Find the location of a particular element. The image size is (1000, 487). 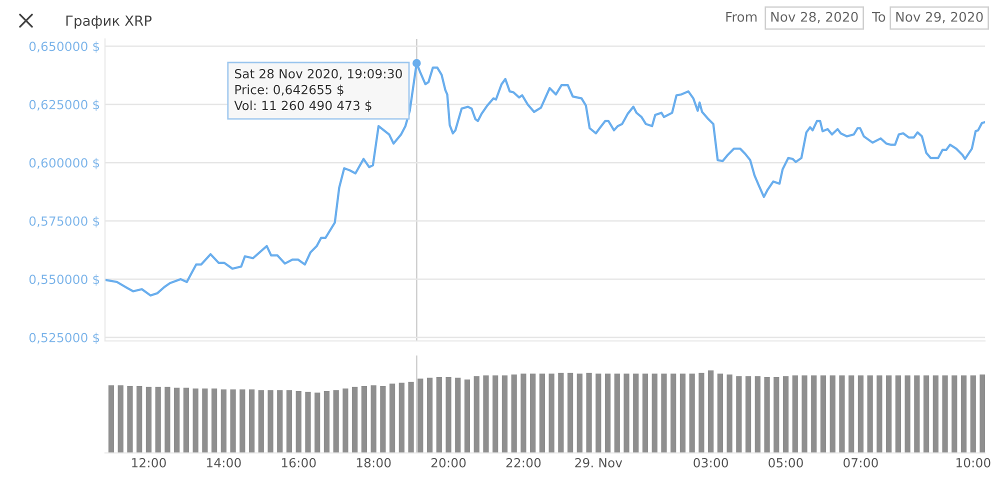

x-tick-label: 10:00 is located at coordinates (973, 463).